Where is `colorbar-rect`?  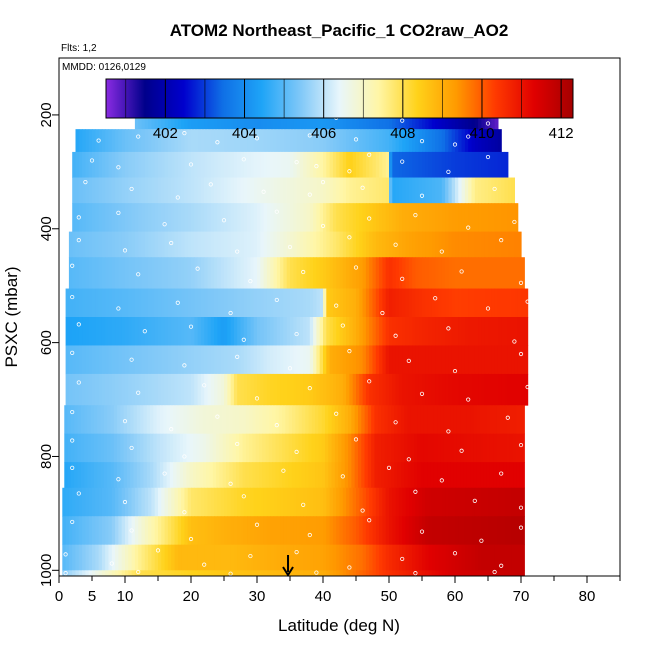
colorbar-rect is located at coordinates (339, 98).